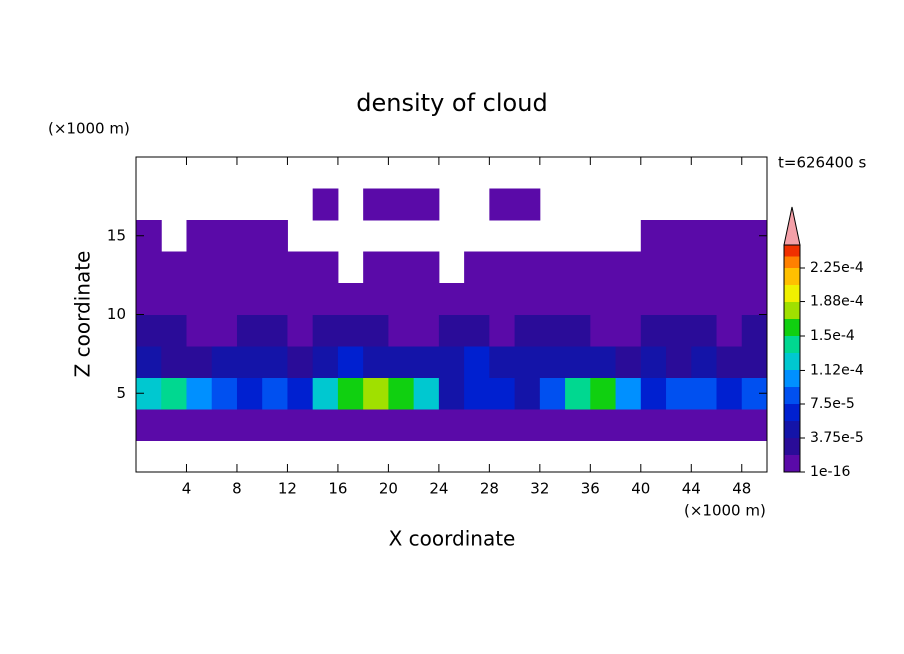 The image size is (904, 654). What do you see at coordinates (89, 129) in the screenshot?
I see `y-unit: (×1000 m)` at bounding box center [89, 129].